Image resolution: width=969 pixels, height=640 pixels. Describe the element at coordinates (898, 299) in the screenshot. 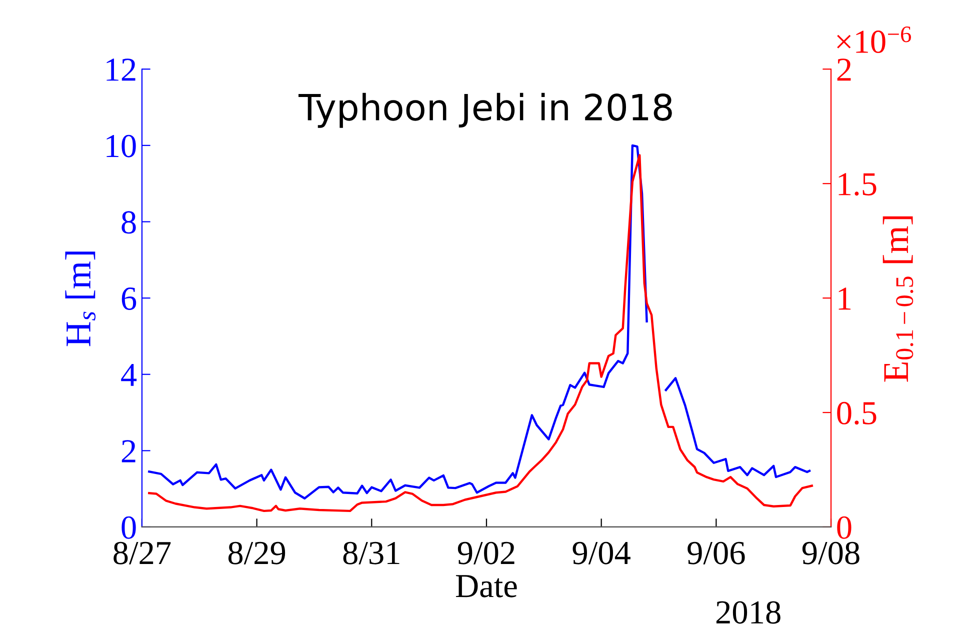

I see `y2-axis-title: E$_{0.1−0.5}$ [m]` at that location.